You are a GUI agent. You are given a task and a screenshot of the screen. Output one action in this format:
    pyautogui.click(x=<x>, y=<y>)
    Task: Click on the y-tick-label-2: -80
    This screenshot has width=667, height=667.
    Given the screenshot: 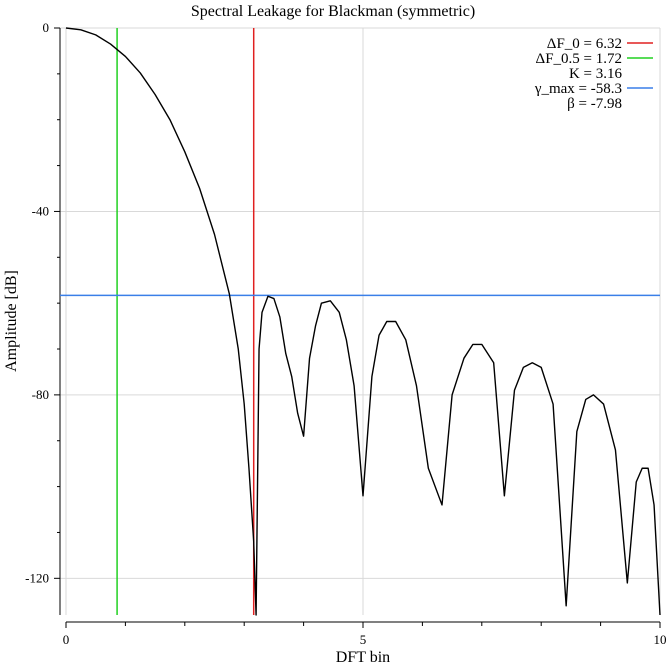 What is the action you would take?
    pyautogui.click(x=40, y=394)
    